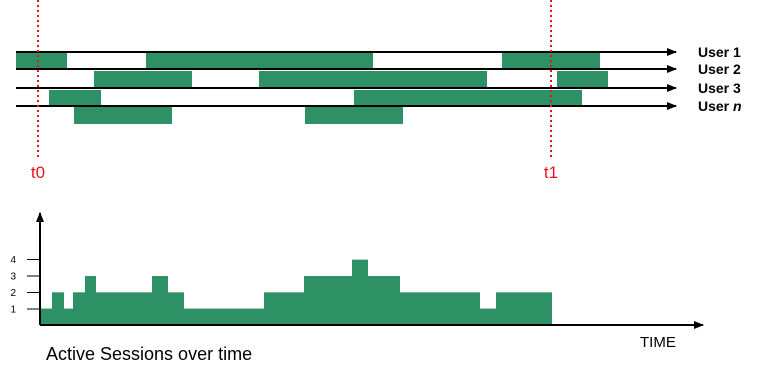 This screenshot has height=366, width=771. What do you see at coordinates (720, 106) in the screenshot?
I see `user-label-4: User n` at bounding box center [720, 106].